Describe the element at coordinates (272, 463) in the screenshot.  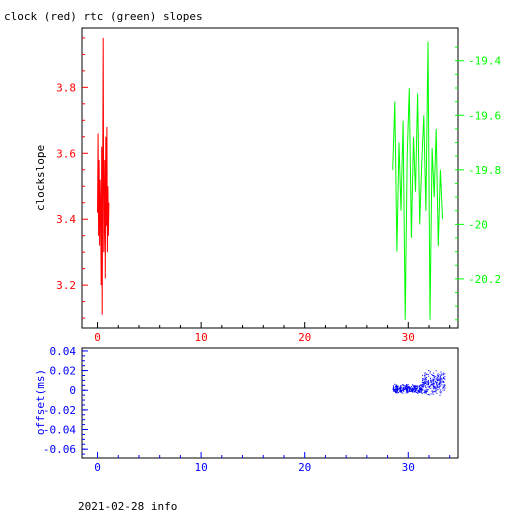
I see `offset-x-axis: 0 10 20 30` at that location.